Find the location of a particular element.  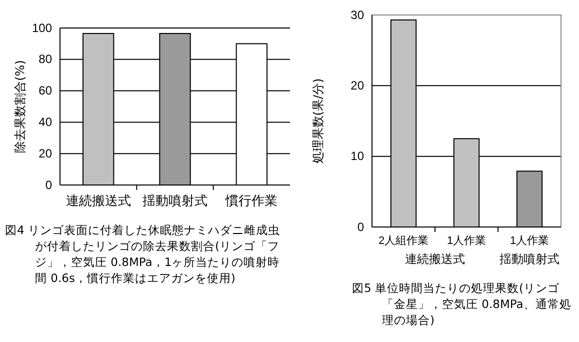

x-tick-label: 慣行作業 is located at coordinates (251, 200).